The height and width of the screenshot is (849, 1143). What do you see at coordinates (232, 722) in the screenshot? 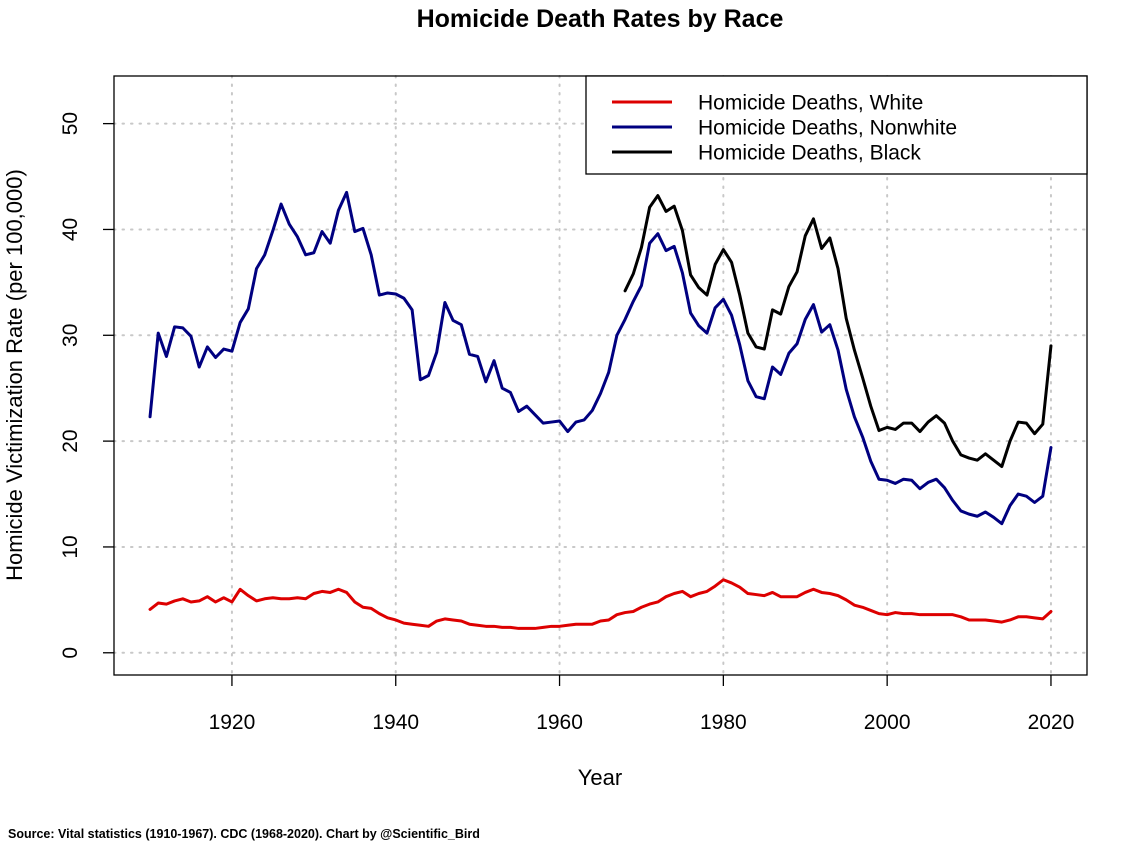
I see `x-tick-label-1920: 1920` at bounding box center [232, 722].